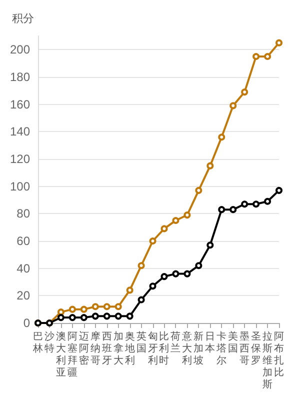  I want to click on x-tick-label: 日本, so click(210, 343).